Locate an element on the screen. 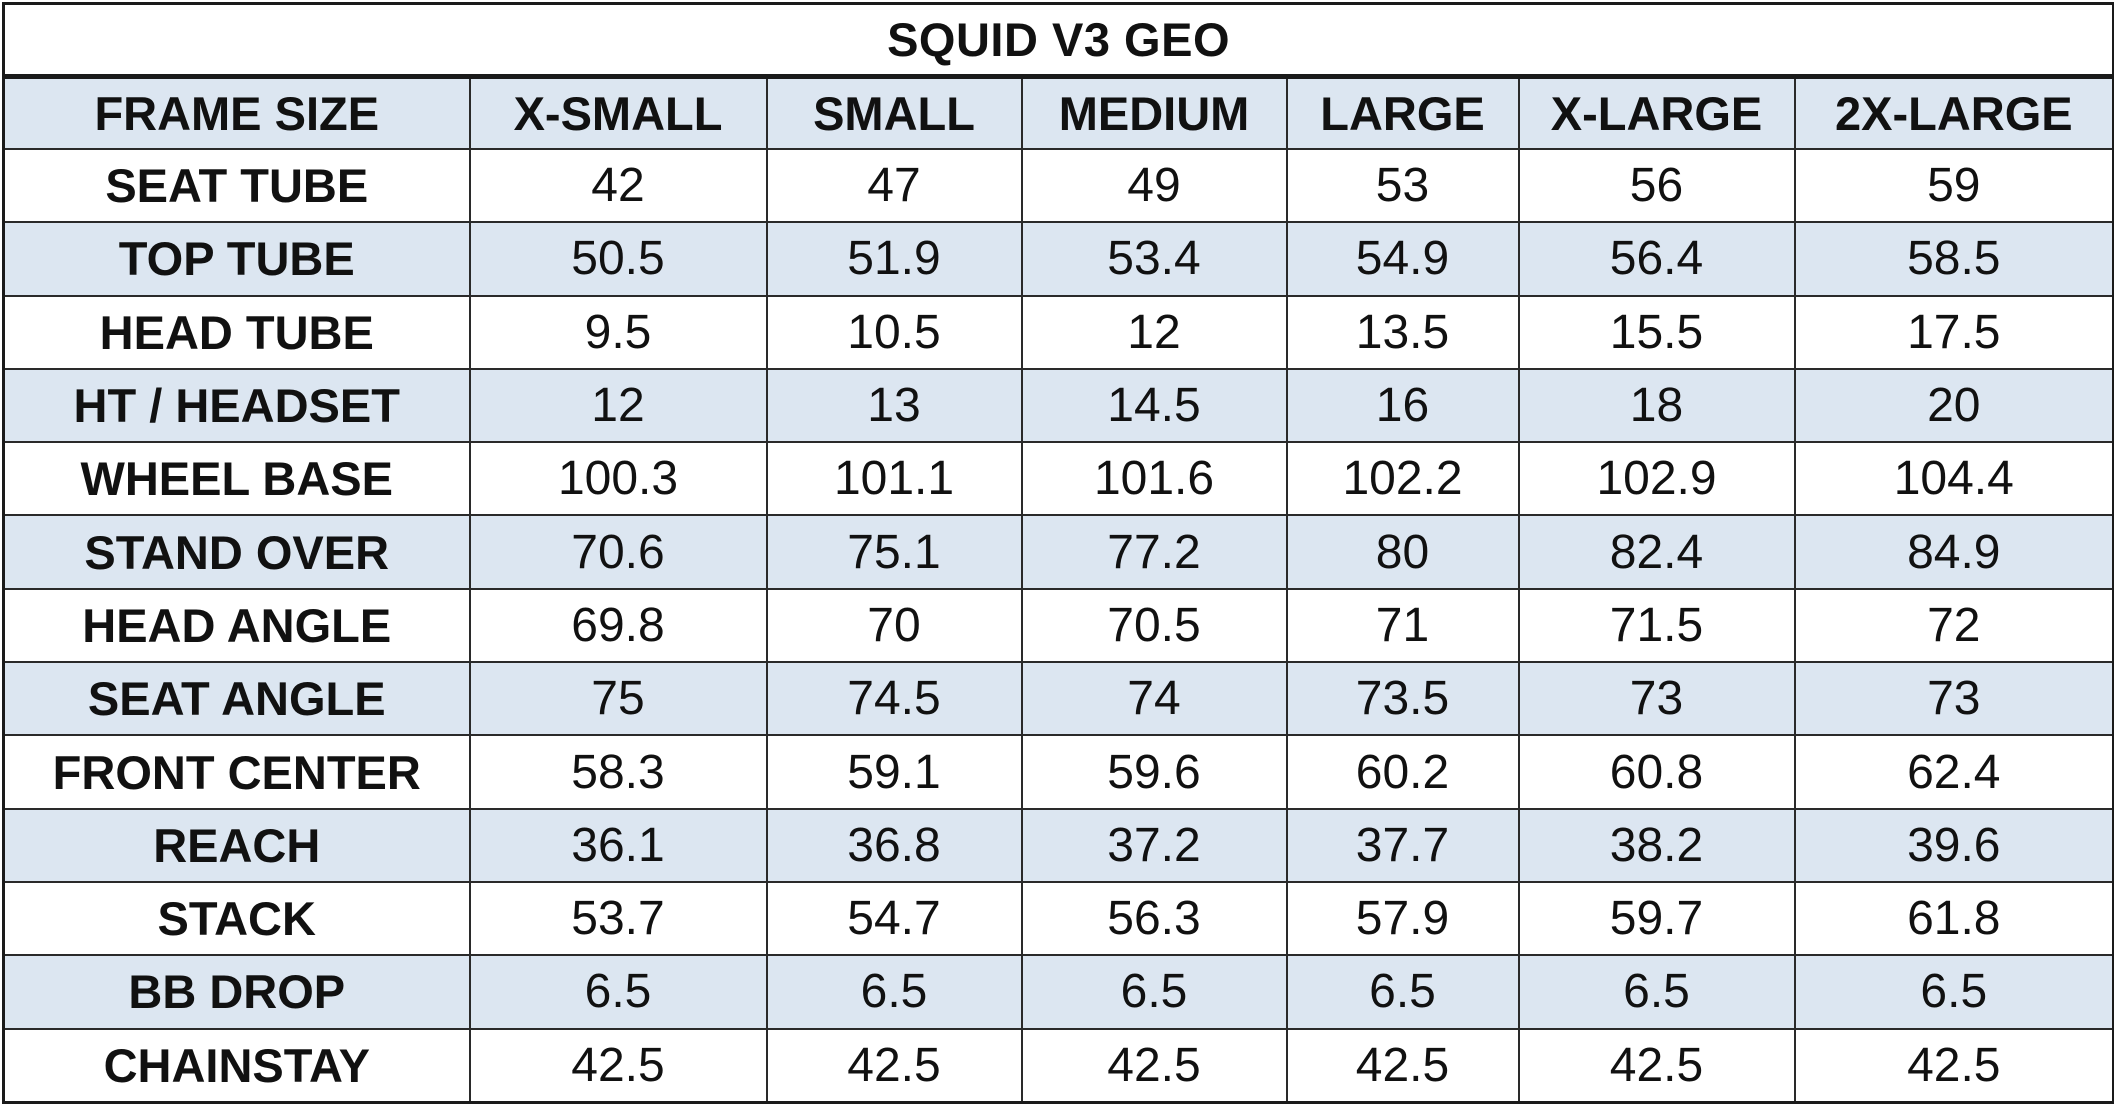 The width and height of the screenshot is (2114, 1106). table-row: TOP TUBE 50.5 51.9 53.4 54.9 56.4 58.5 is located at coordinates (1058, 259).